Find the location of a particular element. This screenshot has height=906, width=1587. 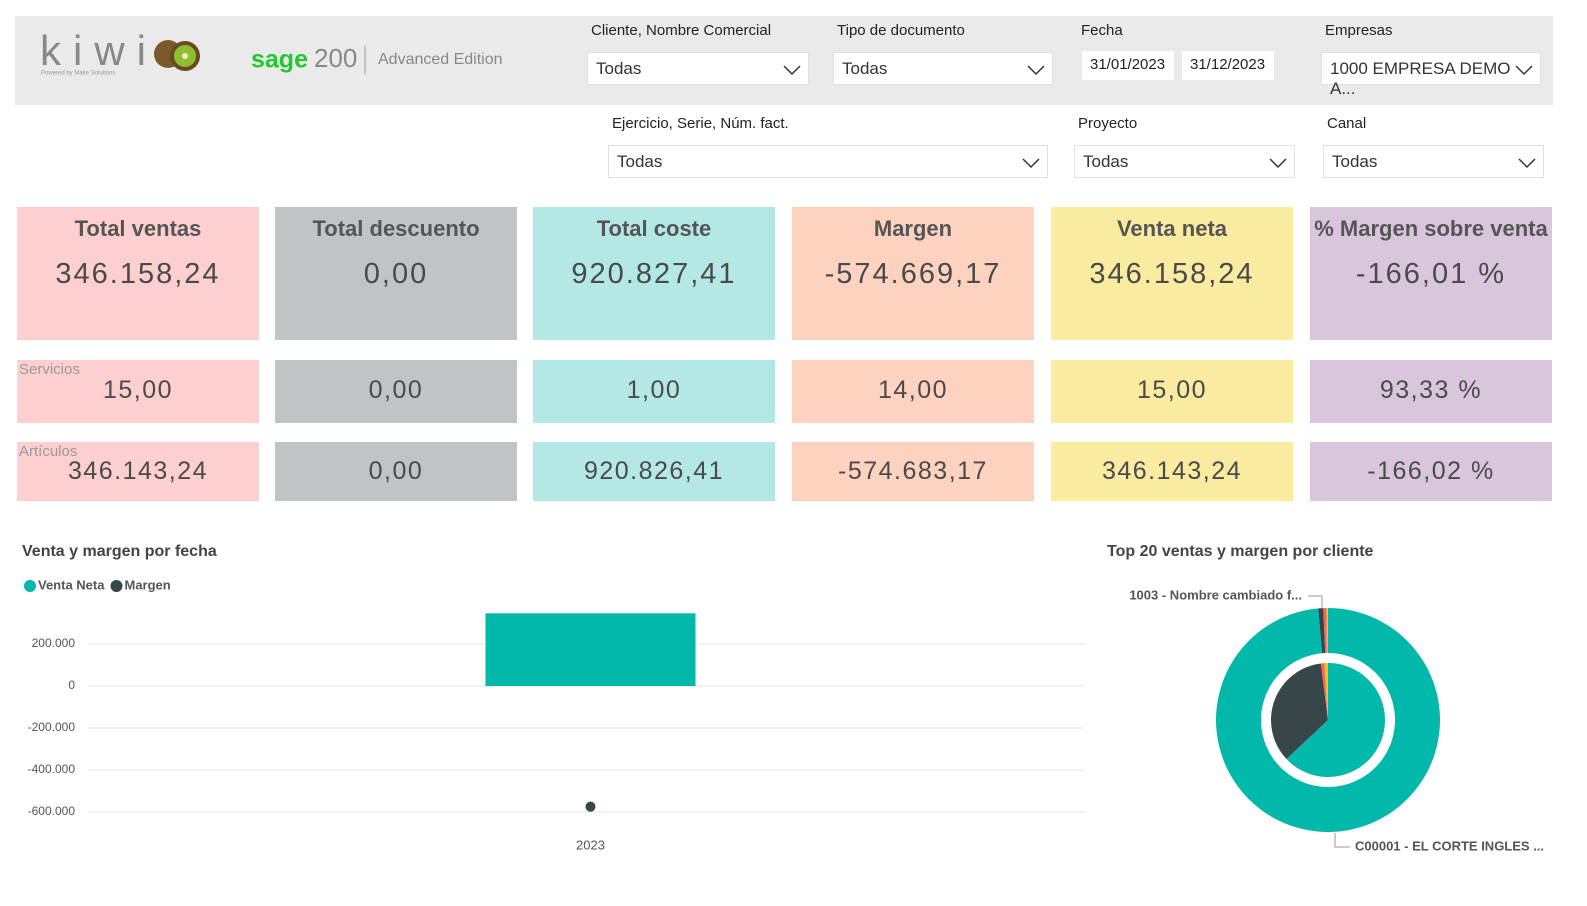

kpi-row-value: -166,02 % is located at coordinates (1431, 471).